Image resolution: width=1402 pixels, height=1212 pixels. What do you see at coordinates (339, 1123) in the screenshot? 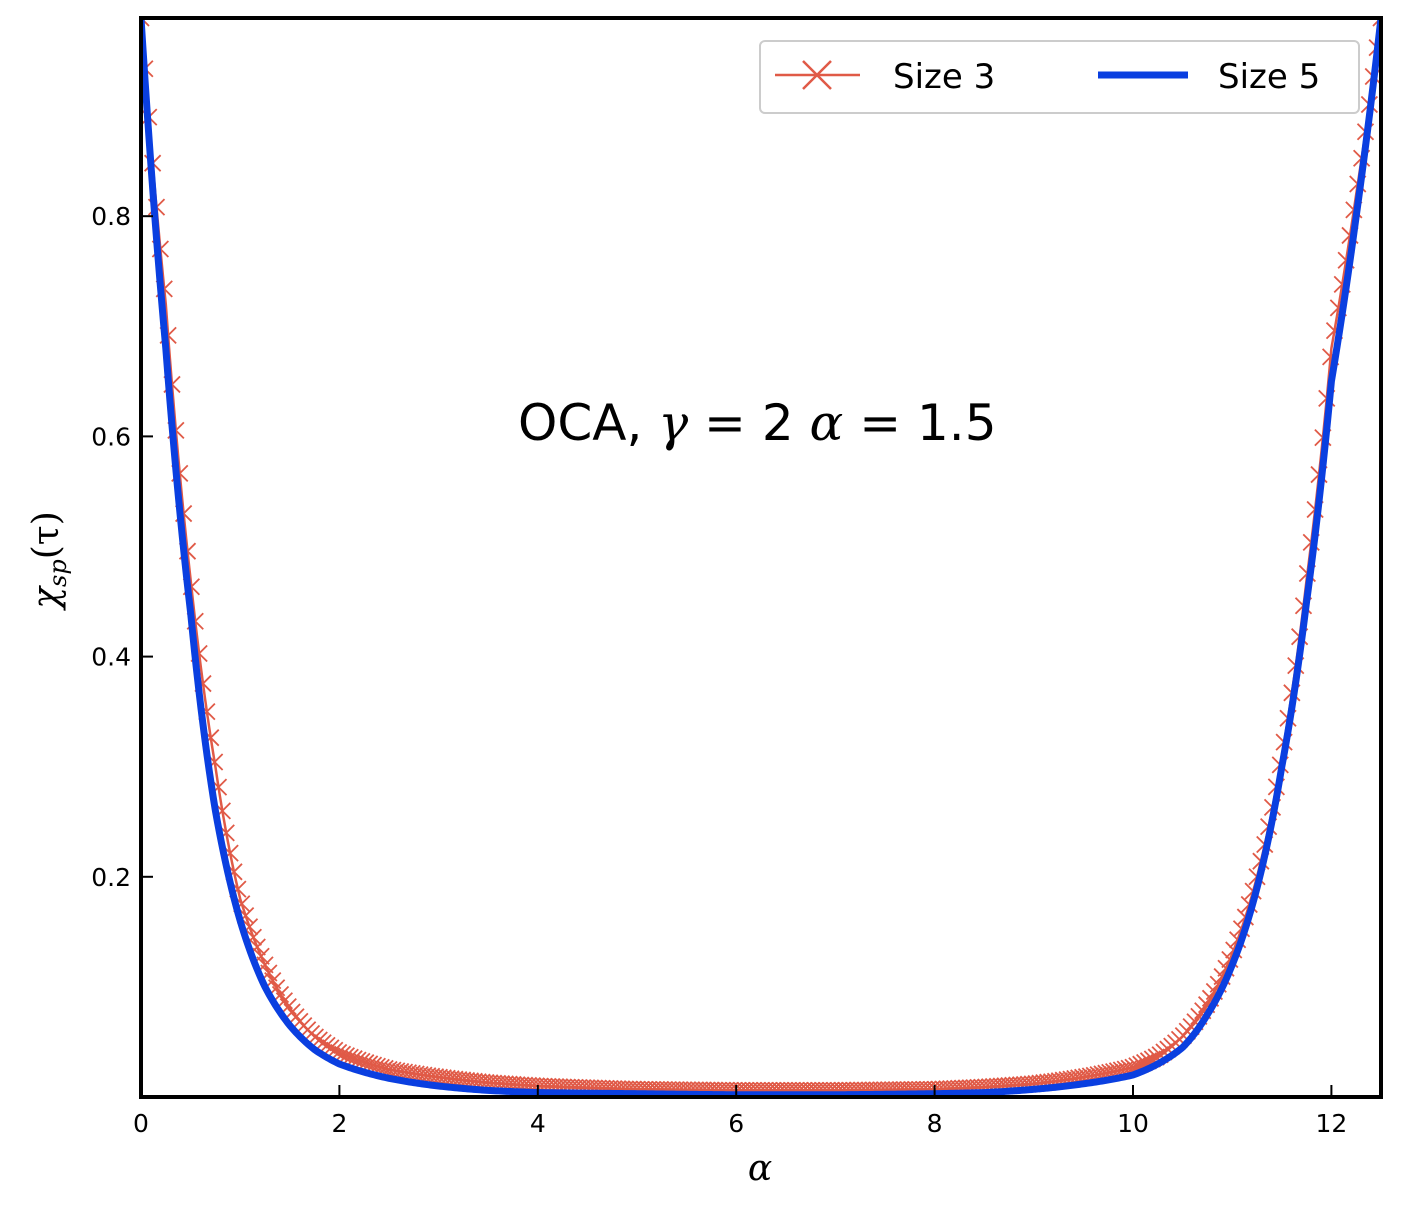
I see `x-tick-label: 2` at bounding box center [339, 1123].